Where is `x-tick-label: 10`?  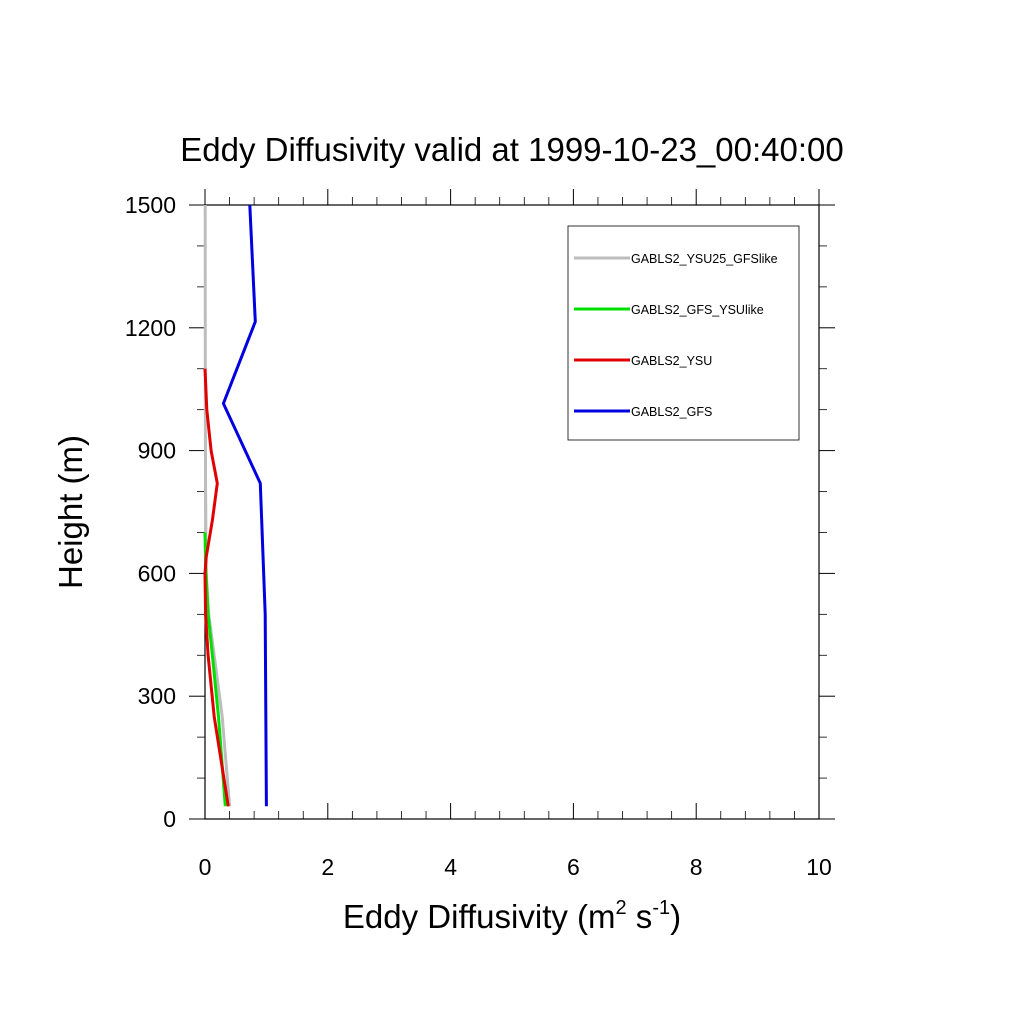
x-tick-label: 10 is located at coordinates (819, 867).